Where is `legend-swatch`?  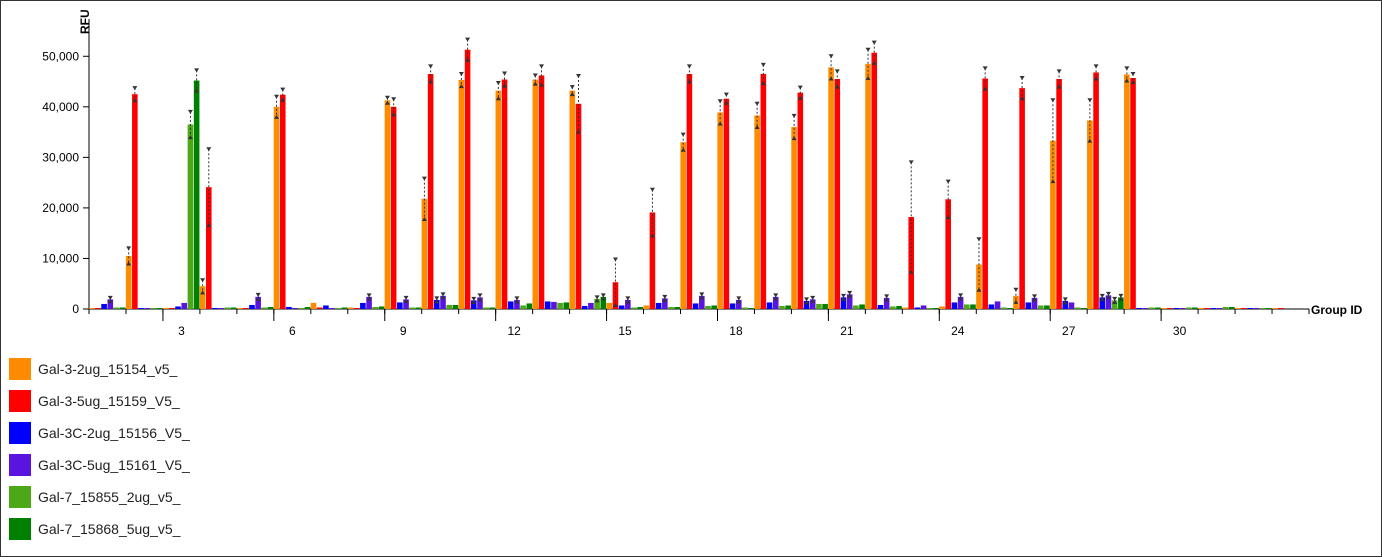 legend-swatch is located at coordinates (20, 465).